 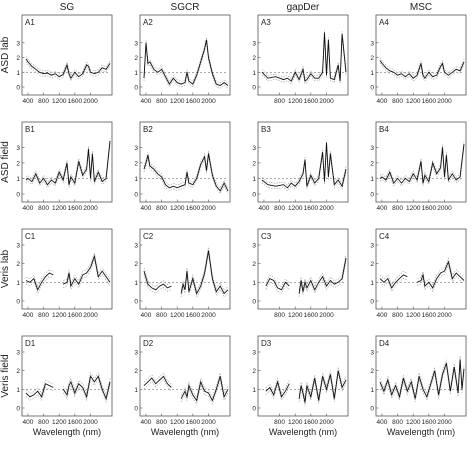 What do you see at coordinates (266, 343) in the screenshot?
I see `panel-label: D3` at bounding box center [266, 343].